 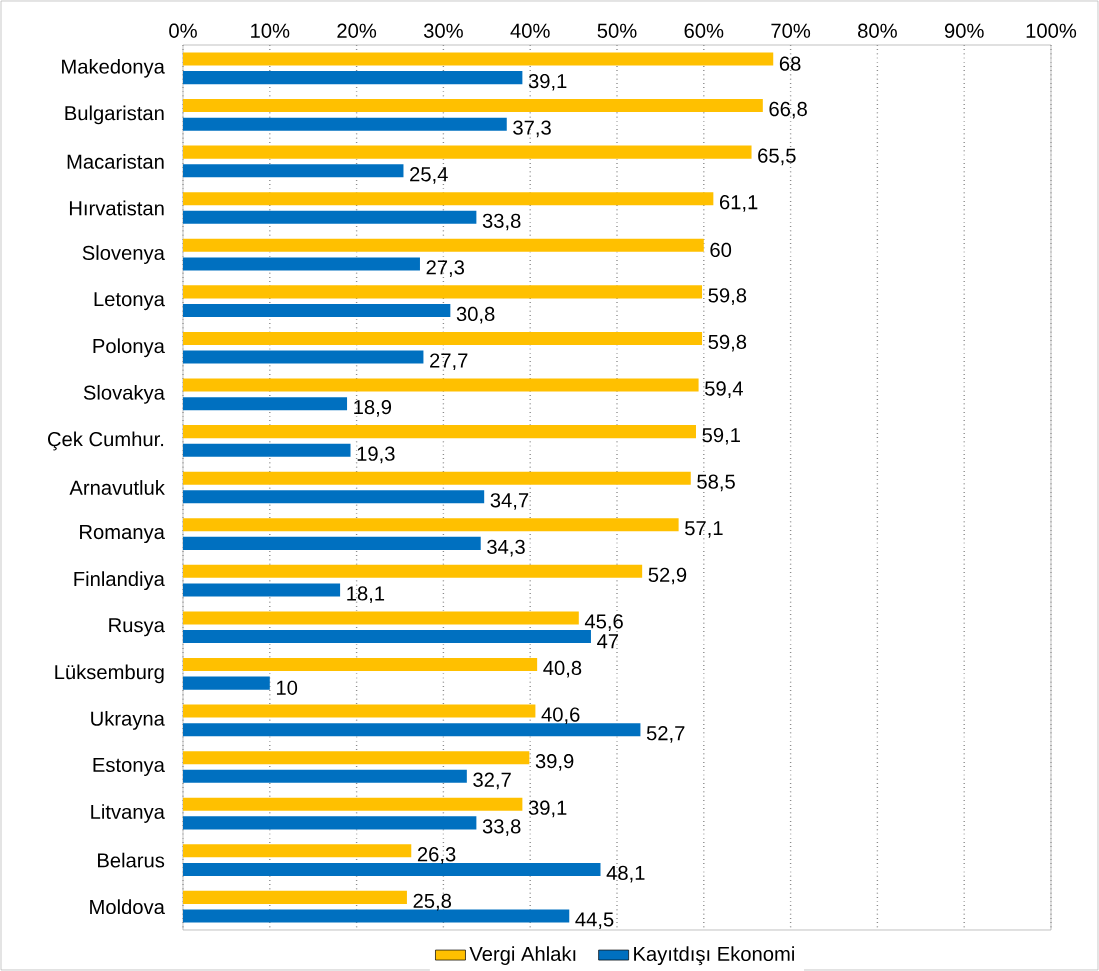 What do you see at coordinates (560, 716) in the screenshot?
I see `data-label: 40,6` at bounding box center [560, 716].